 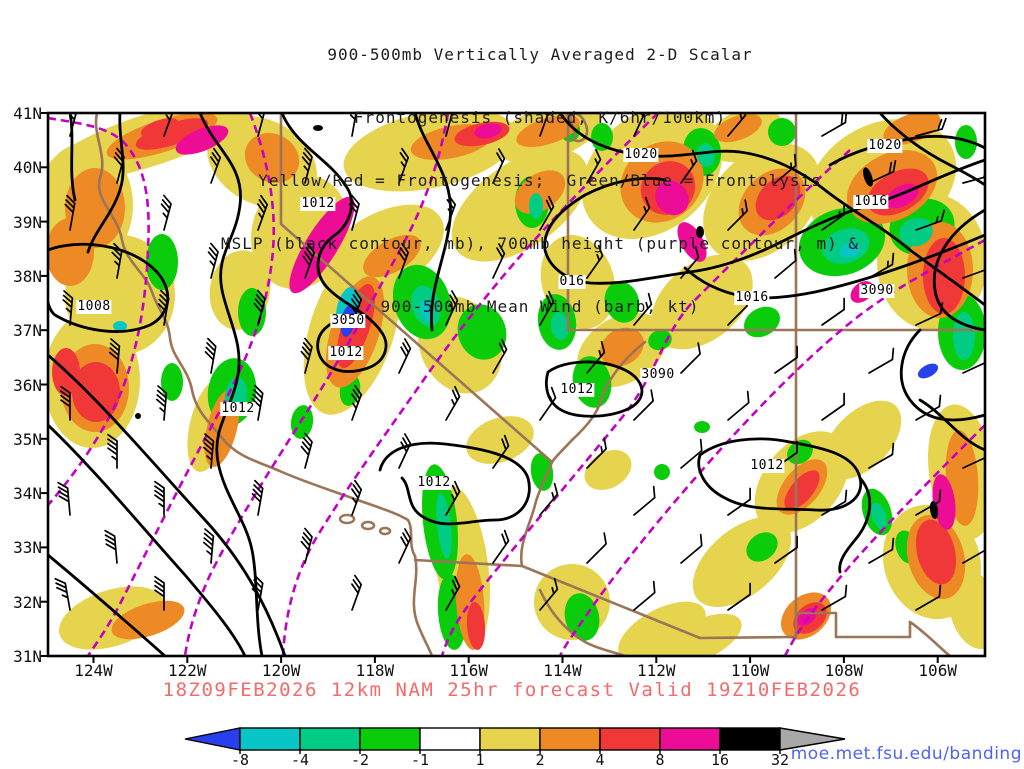 I want to click on site-url-link: moe.met.fsu.edu/banding, so click(x=906, y=754).